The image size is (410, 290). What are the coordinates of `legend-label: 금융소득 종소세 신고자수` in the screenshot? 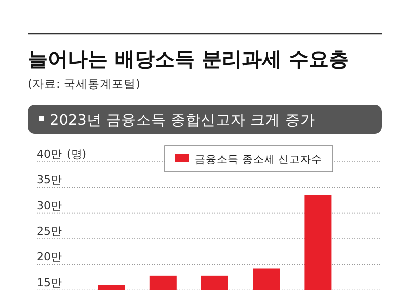 It's located at (259, 160).